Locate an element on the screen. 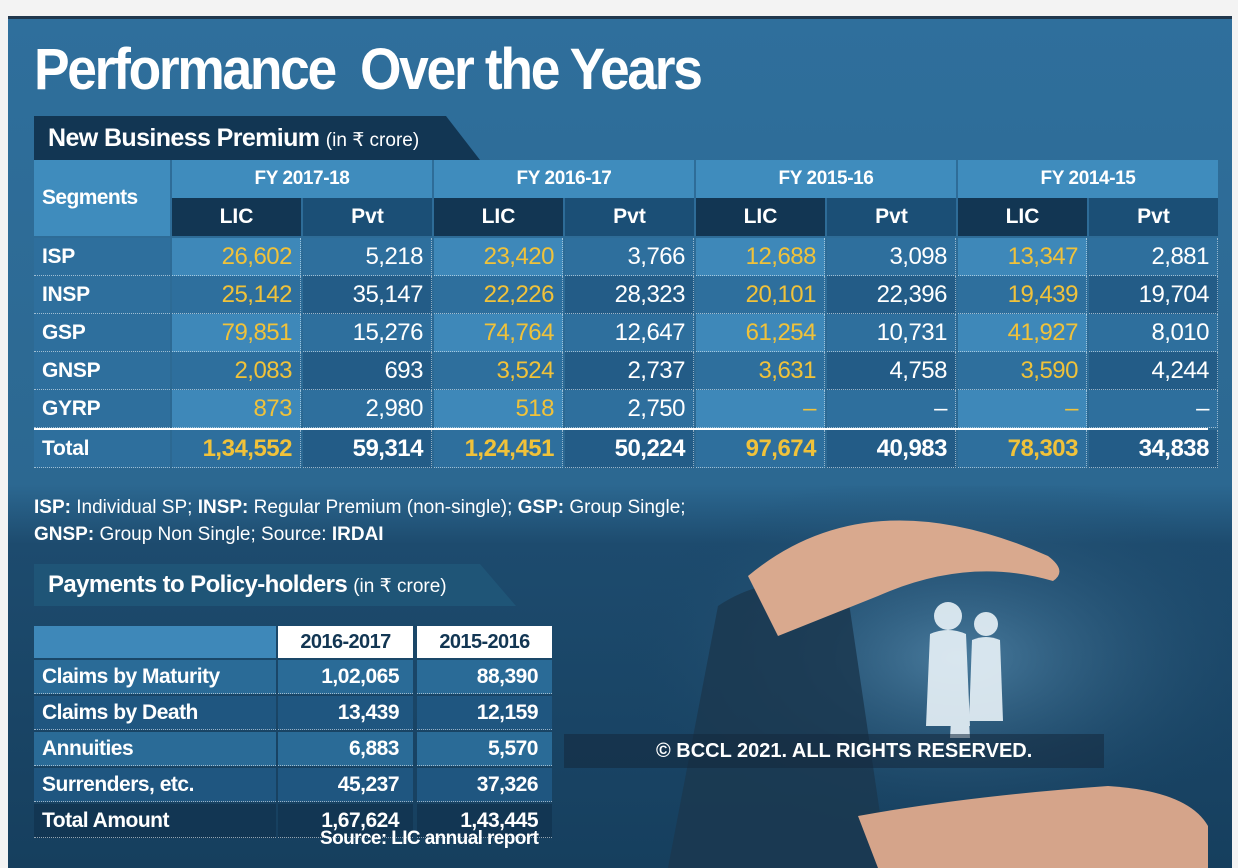  payments-value: 6,883 is located at coordinates (345, 749).